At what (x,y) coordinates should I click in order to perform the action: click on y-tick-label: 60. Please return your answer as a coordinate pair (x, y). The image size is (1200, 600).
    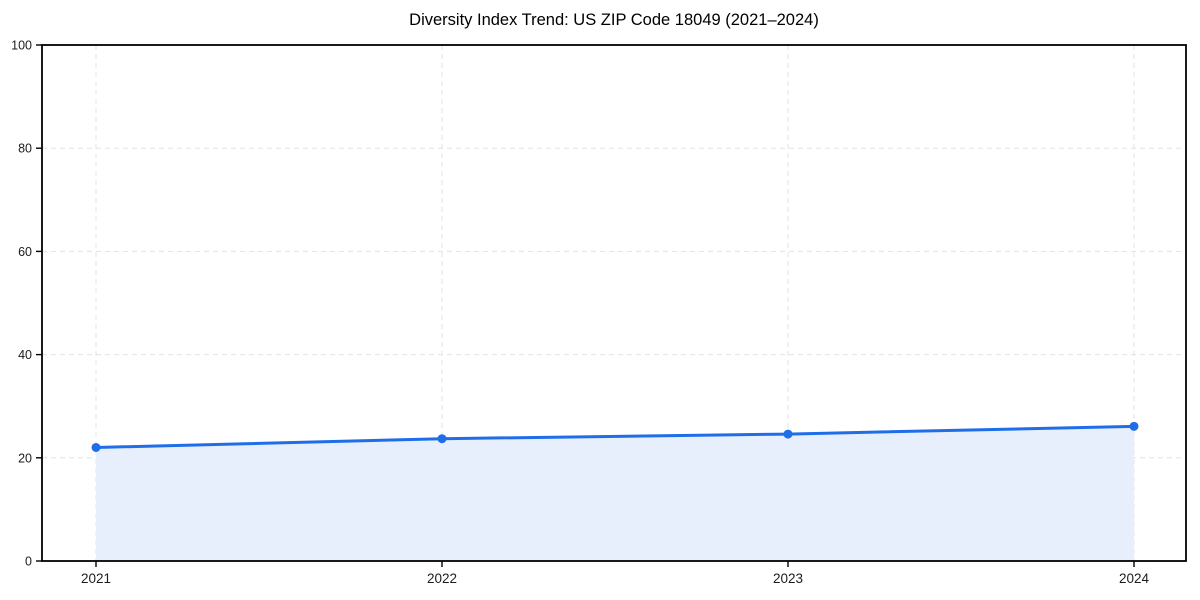
    Looking at the image, I should click on (25, 252).